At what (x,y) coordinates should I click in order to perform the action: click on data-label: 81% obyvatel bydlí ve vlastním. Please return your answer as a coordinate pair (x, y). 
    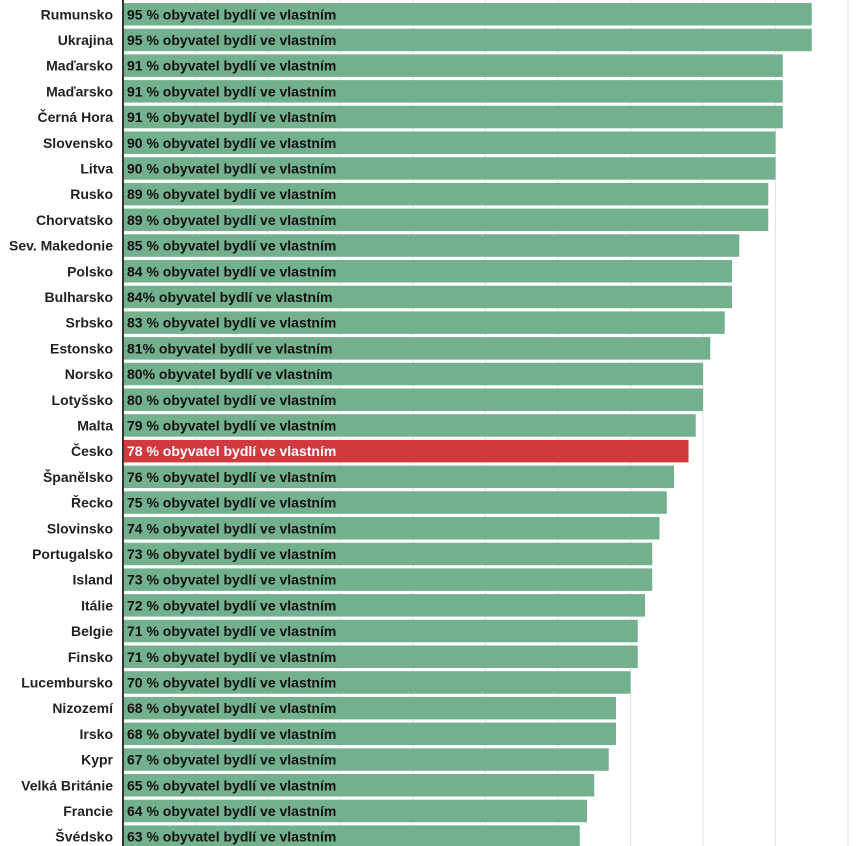
    Looking at the image, I should click on (229, 348).